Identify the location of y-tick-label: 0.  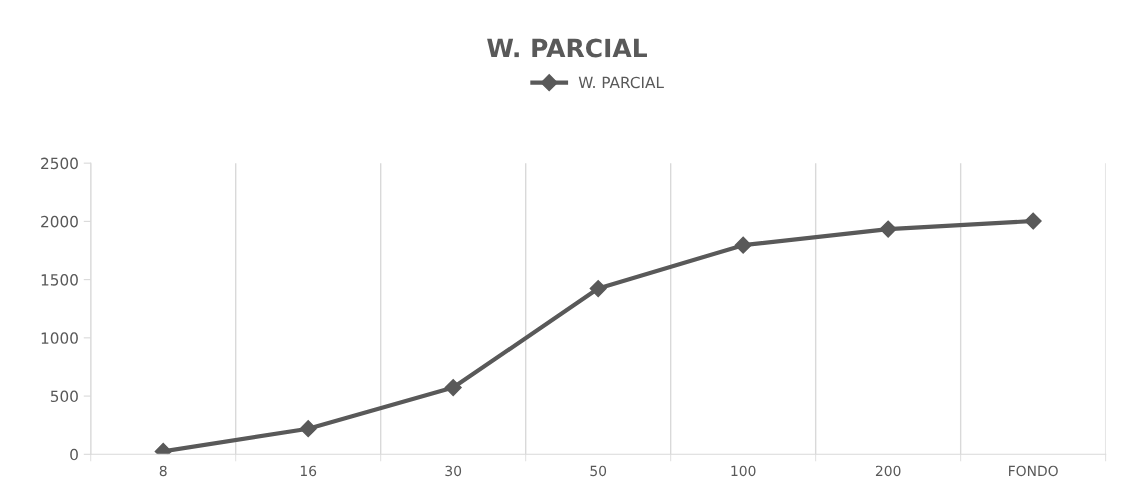
(74, 454).